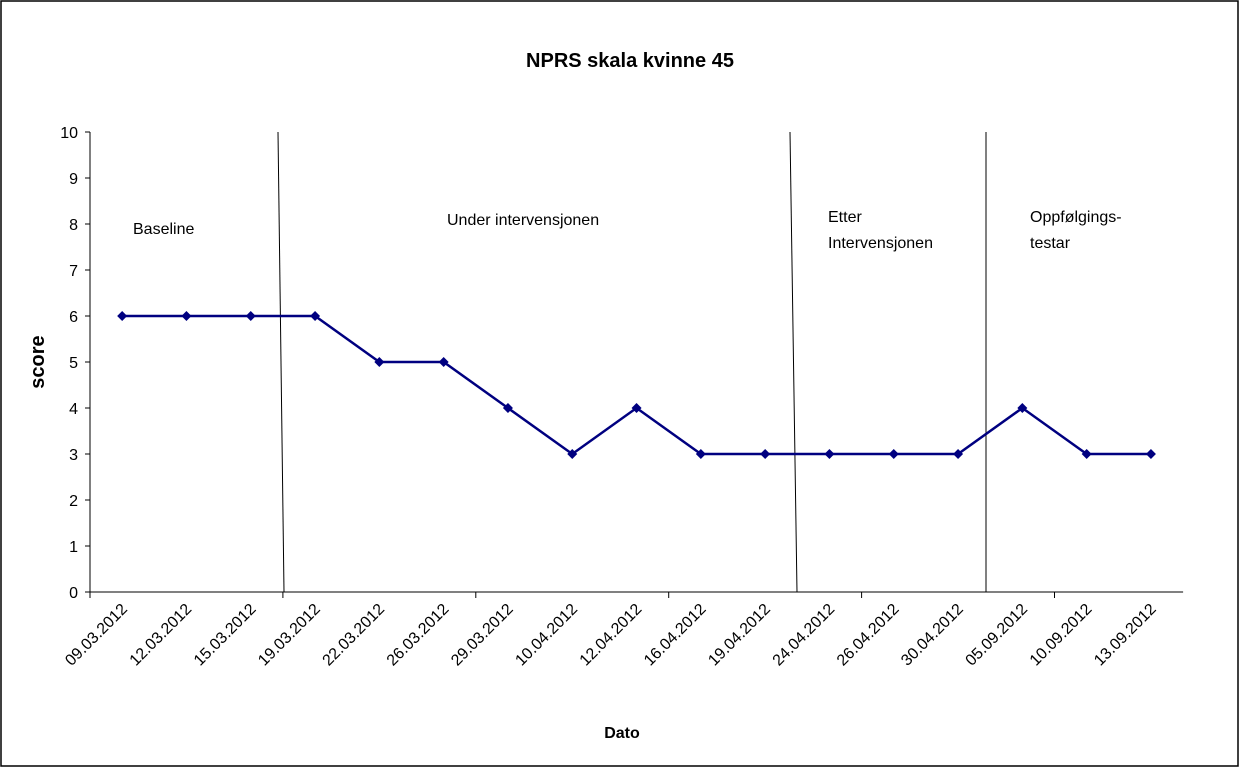 This screenshot has width=1239, height=767. Describe the element at coordinates (73, 363) in the screenshot. I see `y-tick-label: 5` at that location.